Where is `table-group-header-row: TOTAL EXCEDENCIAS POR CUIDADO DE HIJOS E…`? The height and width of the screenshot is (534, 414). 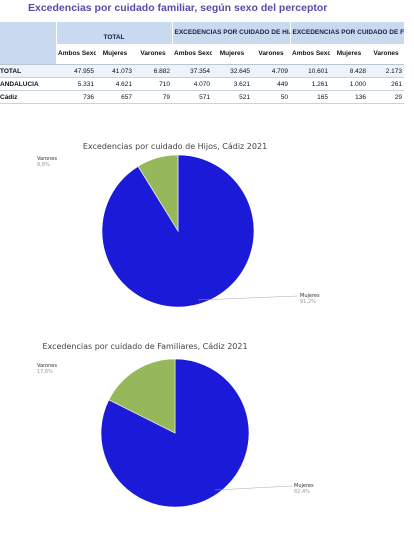
table-group-header-row: TOTAL EXCEDENCIAS POR CUIDADO DE HIJOS E… is located at coordinates (202, 33).